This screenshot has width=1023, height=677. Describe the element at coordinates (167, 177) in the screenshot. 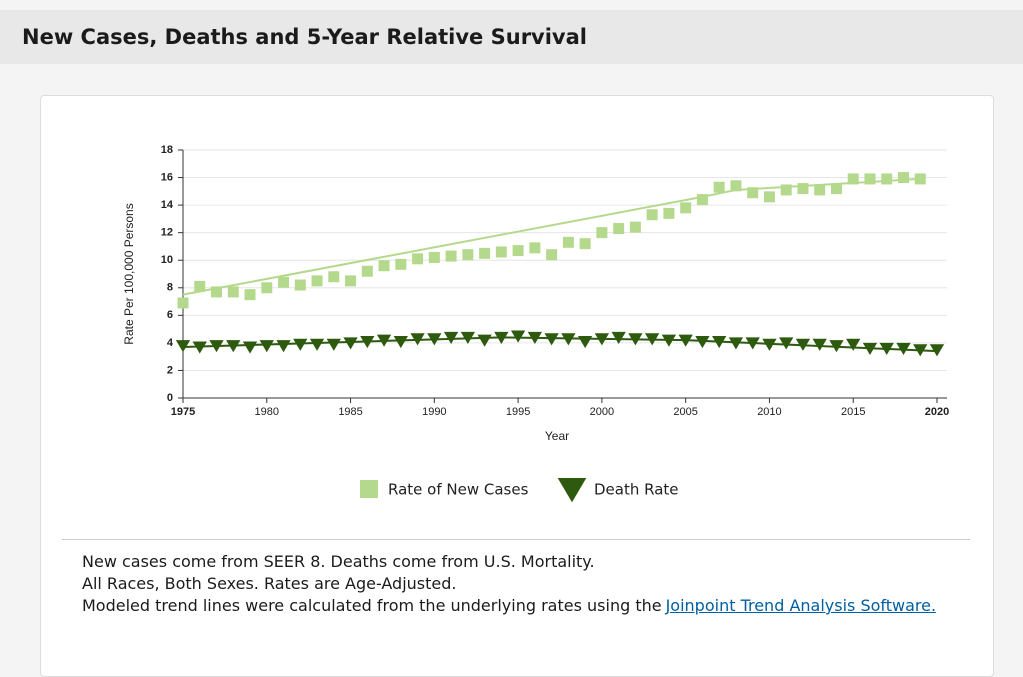

I see `y-tick-label: 16` at that location.